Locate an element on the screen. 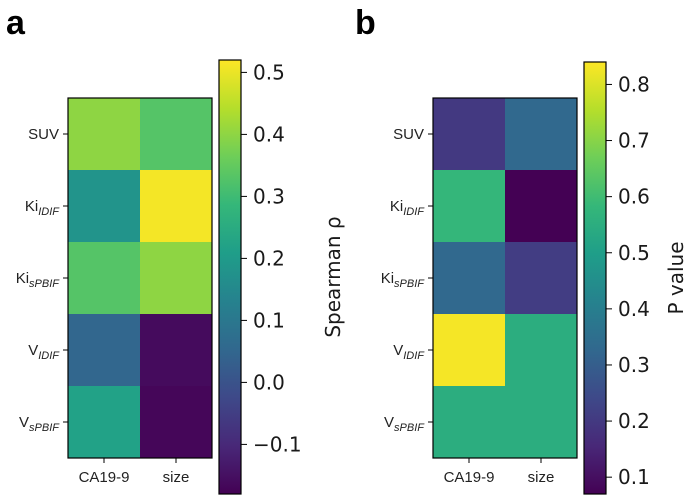  heatmap-cell-a-r3-c0 is located at coordinates (104, 350).